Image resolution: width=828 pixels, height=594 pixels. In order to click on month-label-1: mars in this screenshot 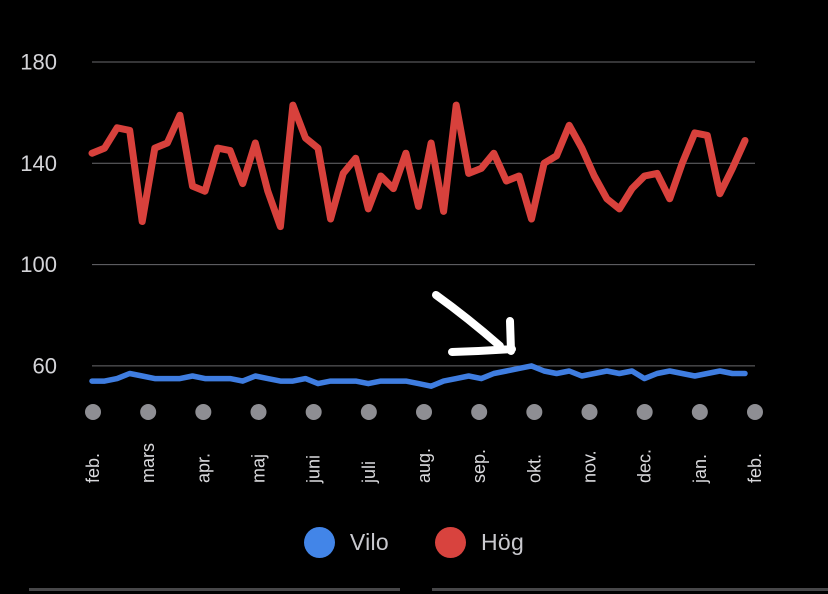, I will do `click(148, 463)`.